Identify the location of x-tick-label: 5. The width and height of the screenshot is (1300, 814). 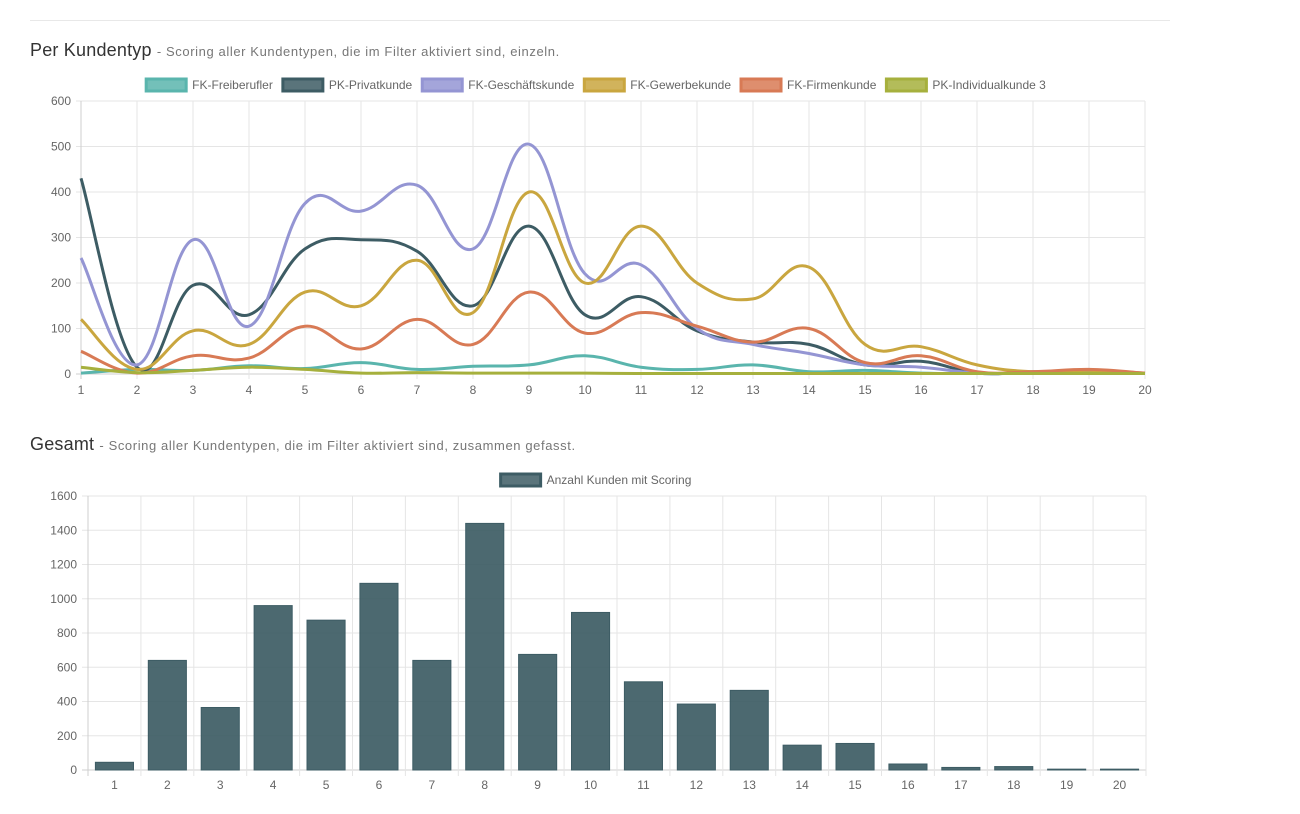
(326, 785).